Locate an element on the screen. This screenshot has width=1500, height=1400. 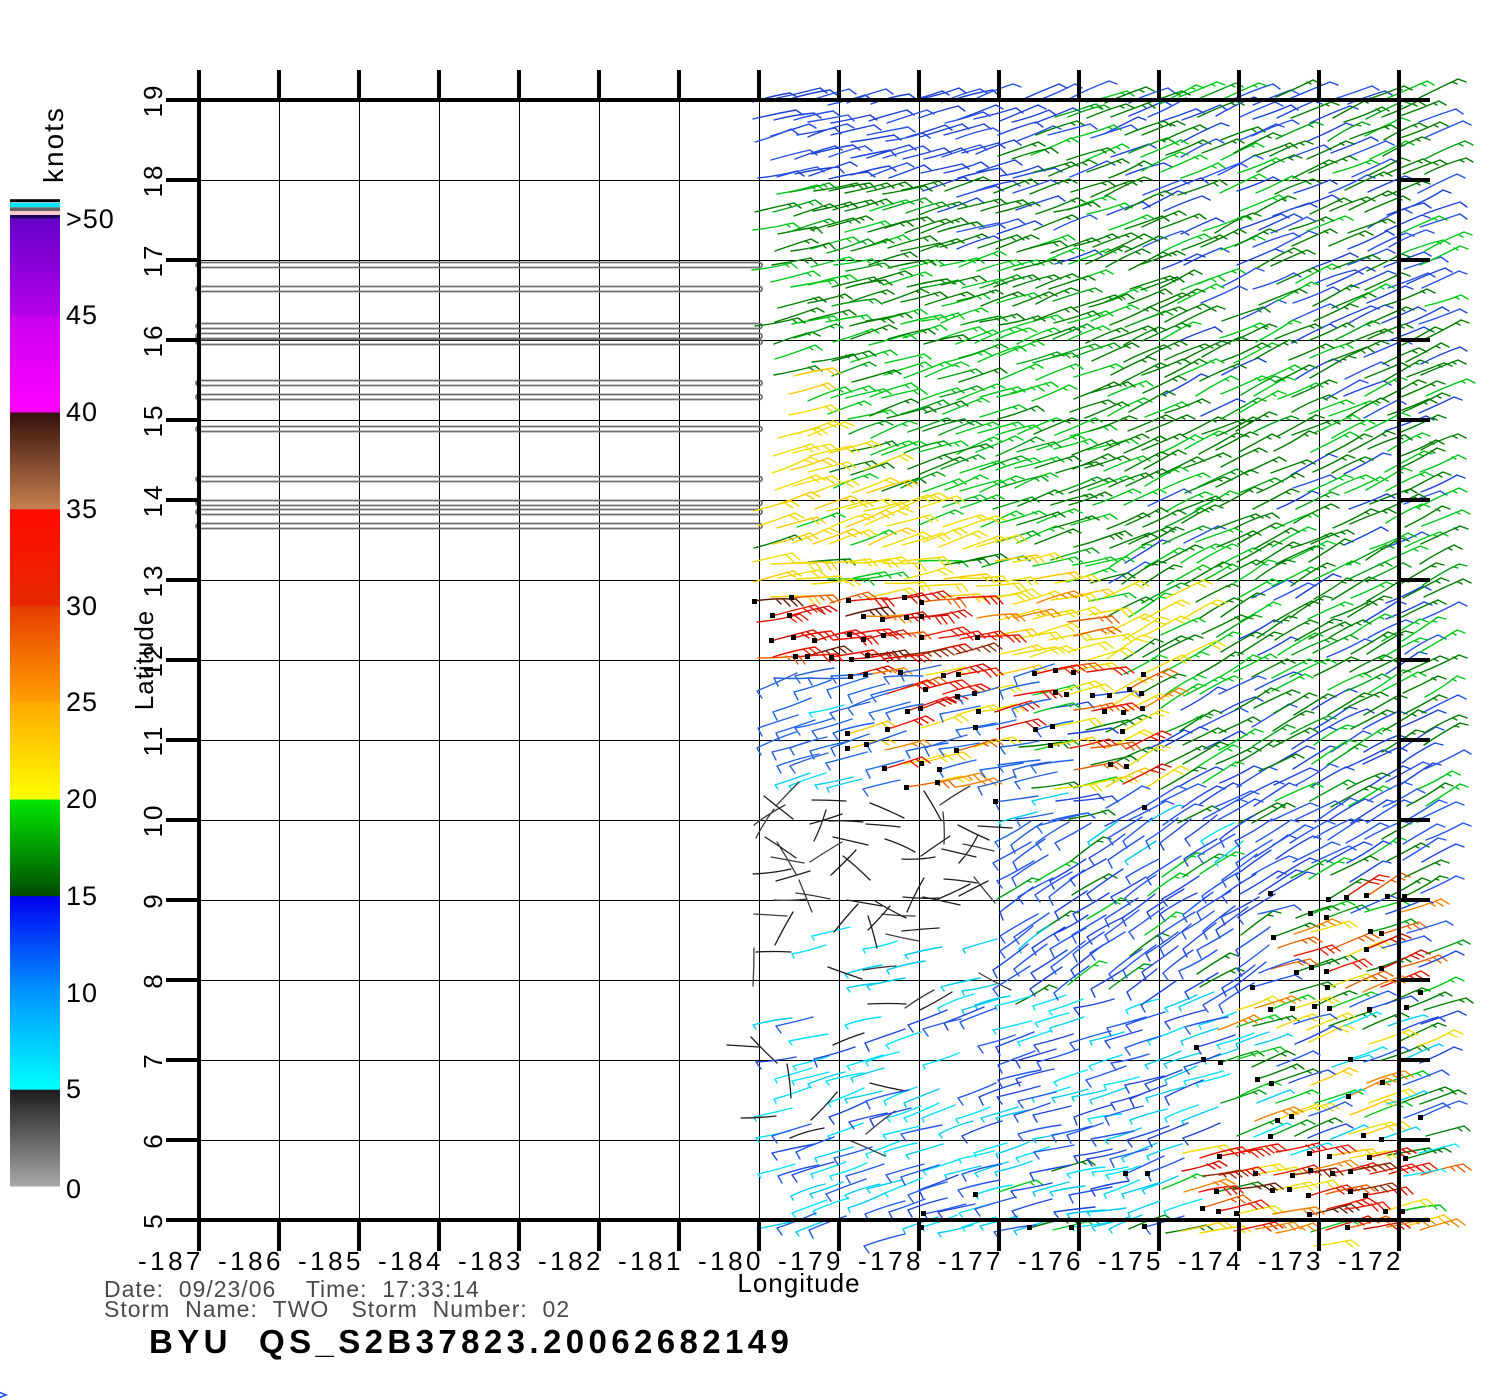
svg-text: -179 is located at coordinates (811, 1261).